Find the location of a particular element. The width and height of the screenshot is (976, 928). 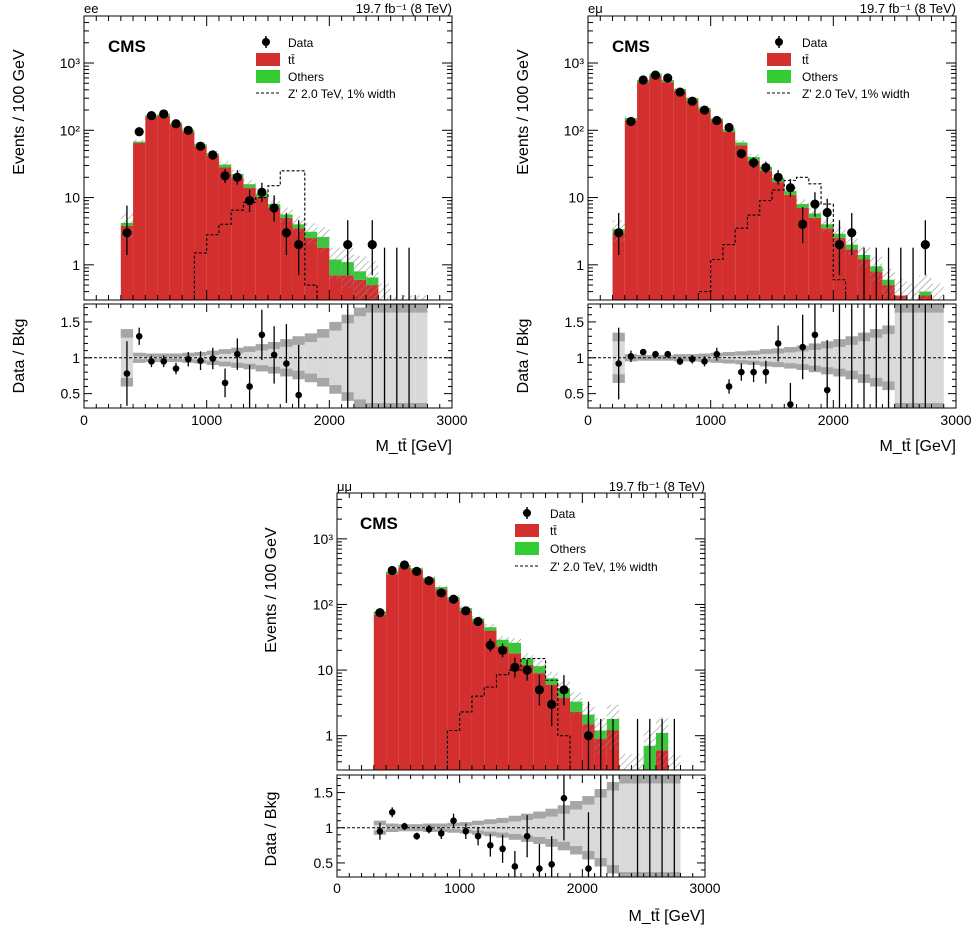

y-axis-label: Events / 100 GeV is located at coordinates (19, 112).